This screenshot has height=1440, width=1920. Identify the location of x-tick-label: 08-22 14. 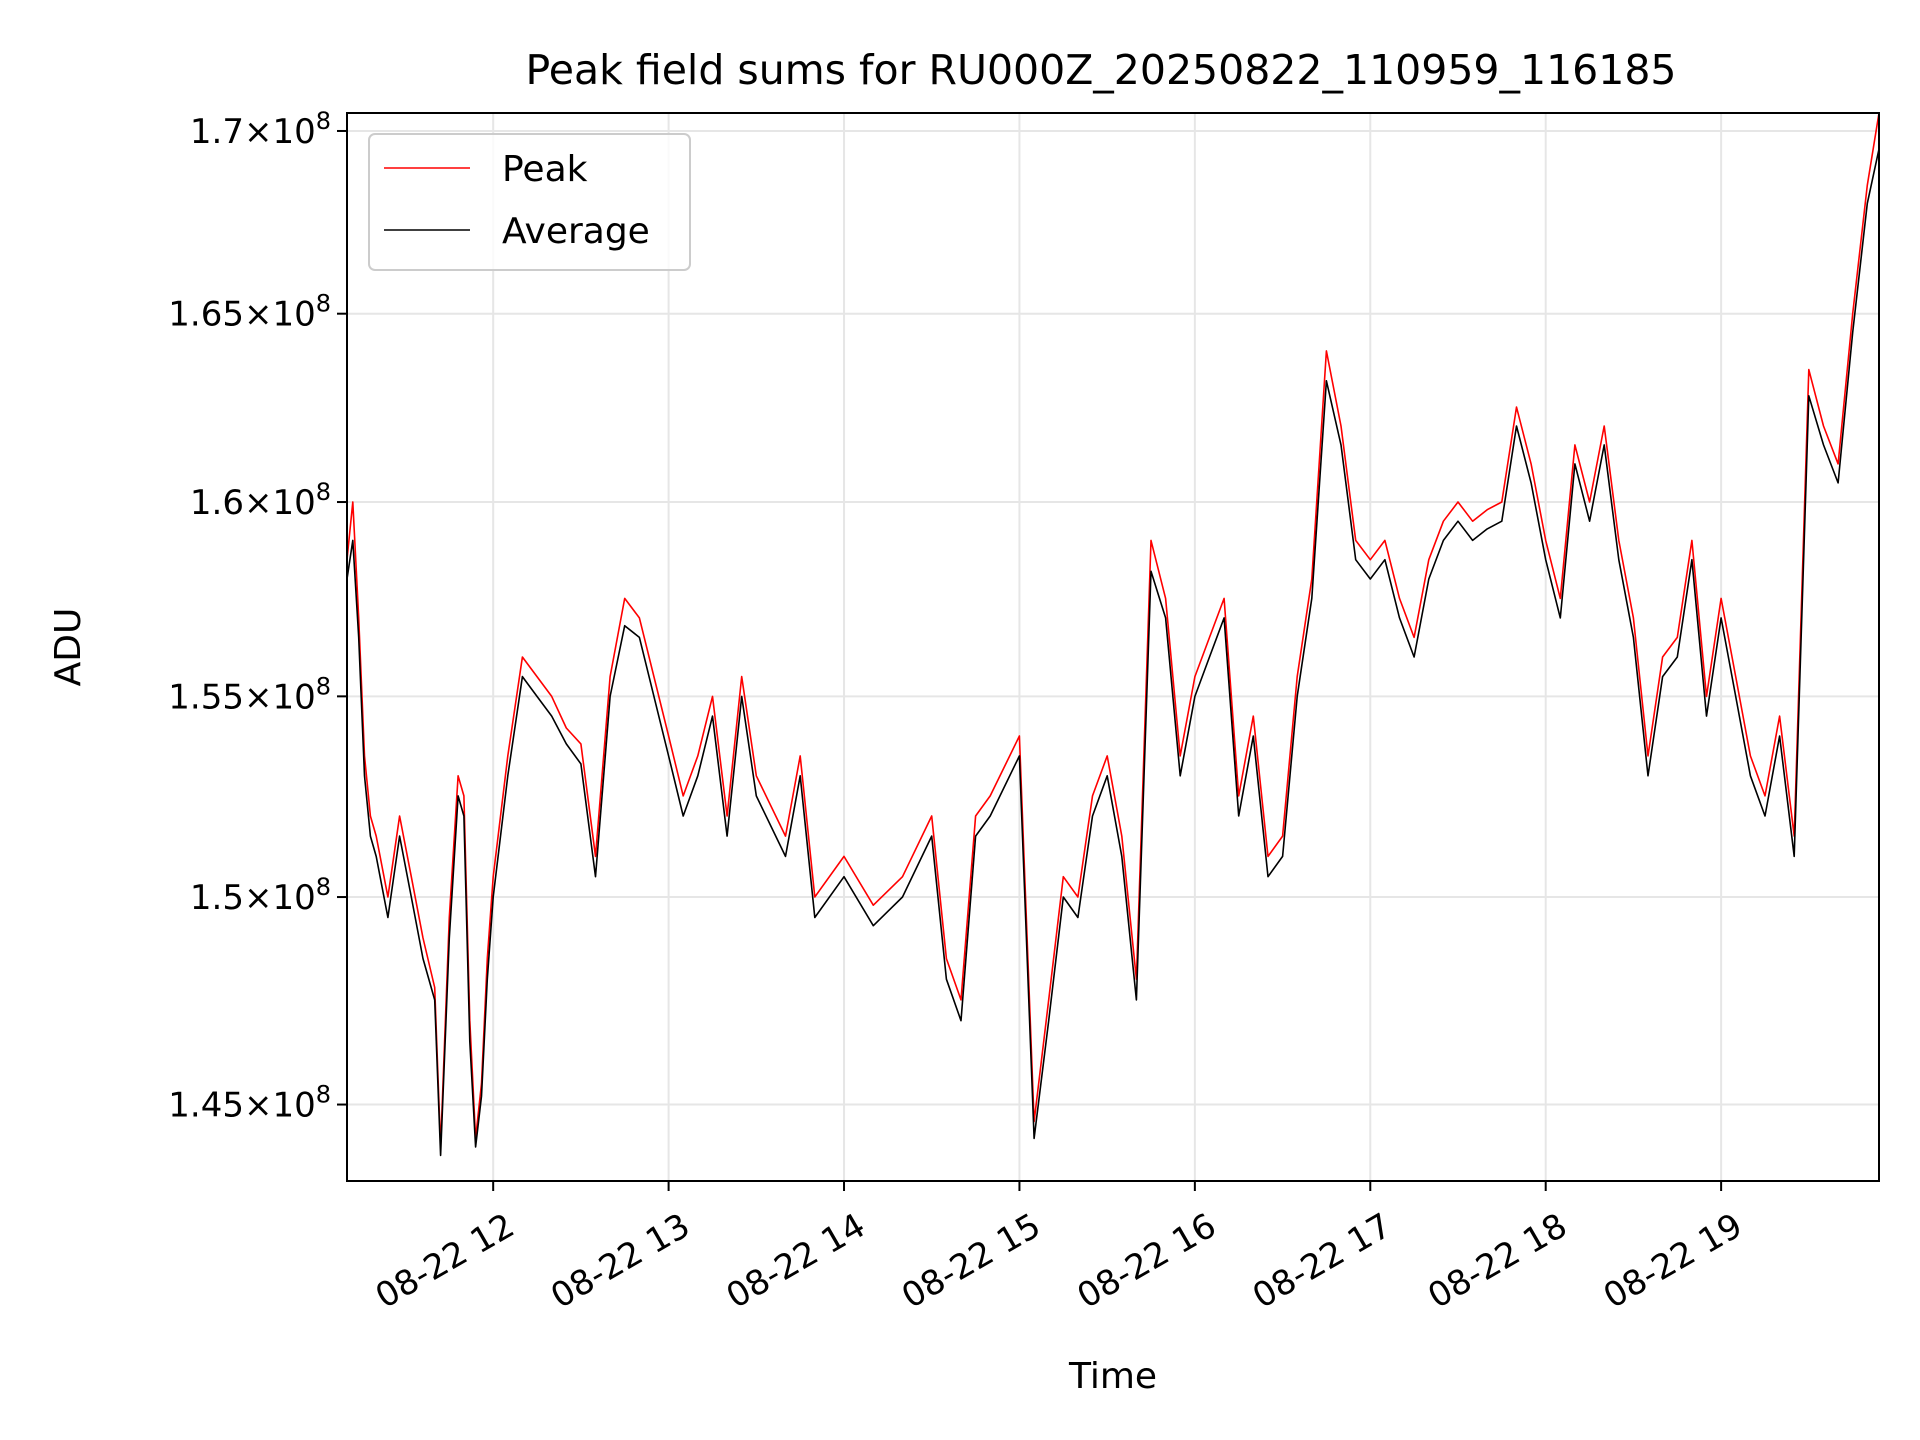
(796, 1261).